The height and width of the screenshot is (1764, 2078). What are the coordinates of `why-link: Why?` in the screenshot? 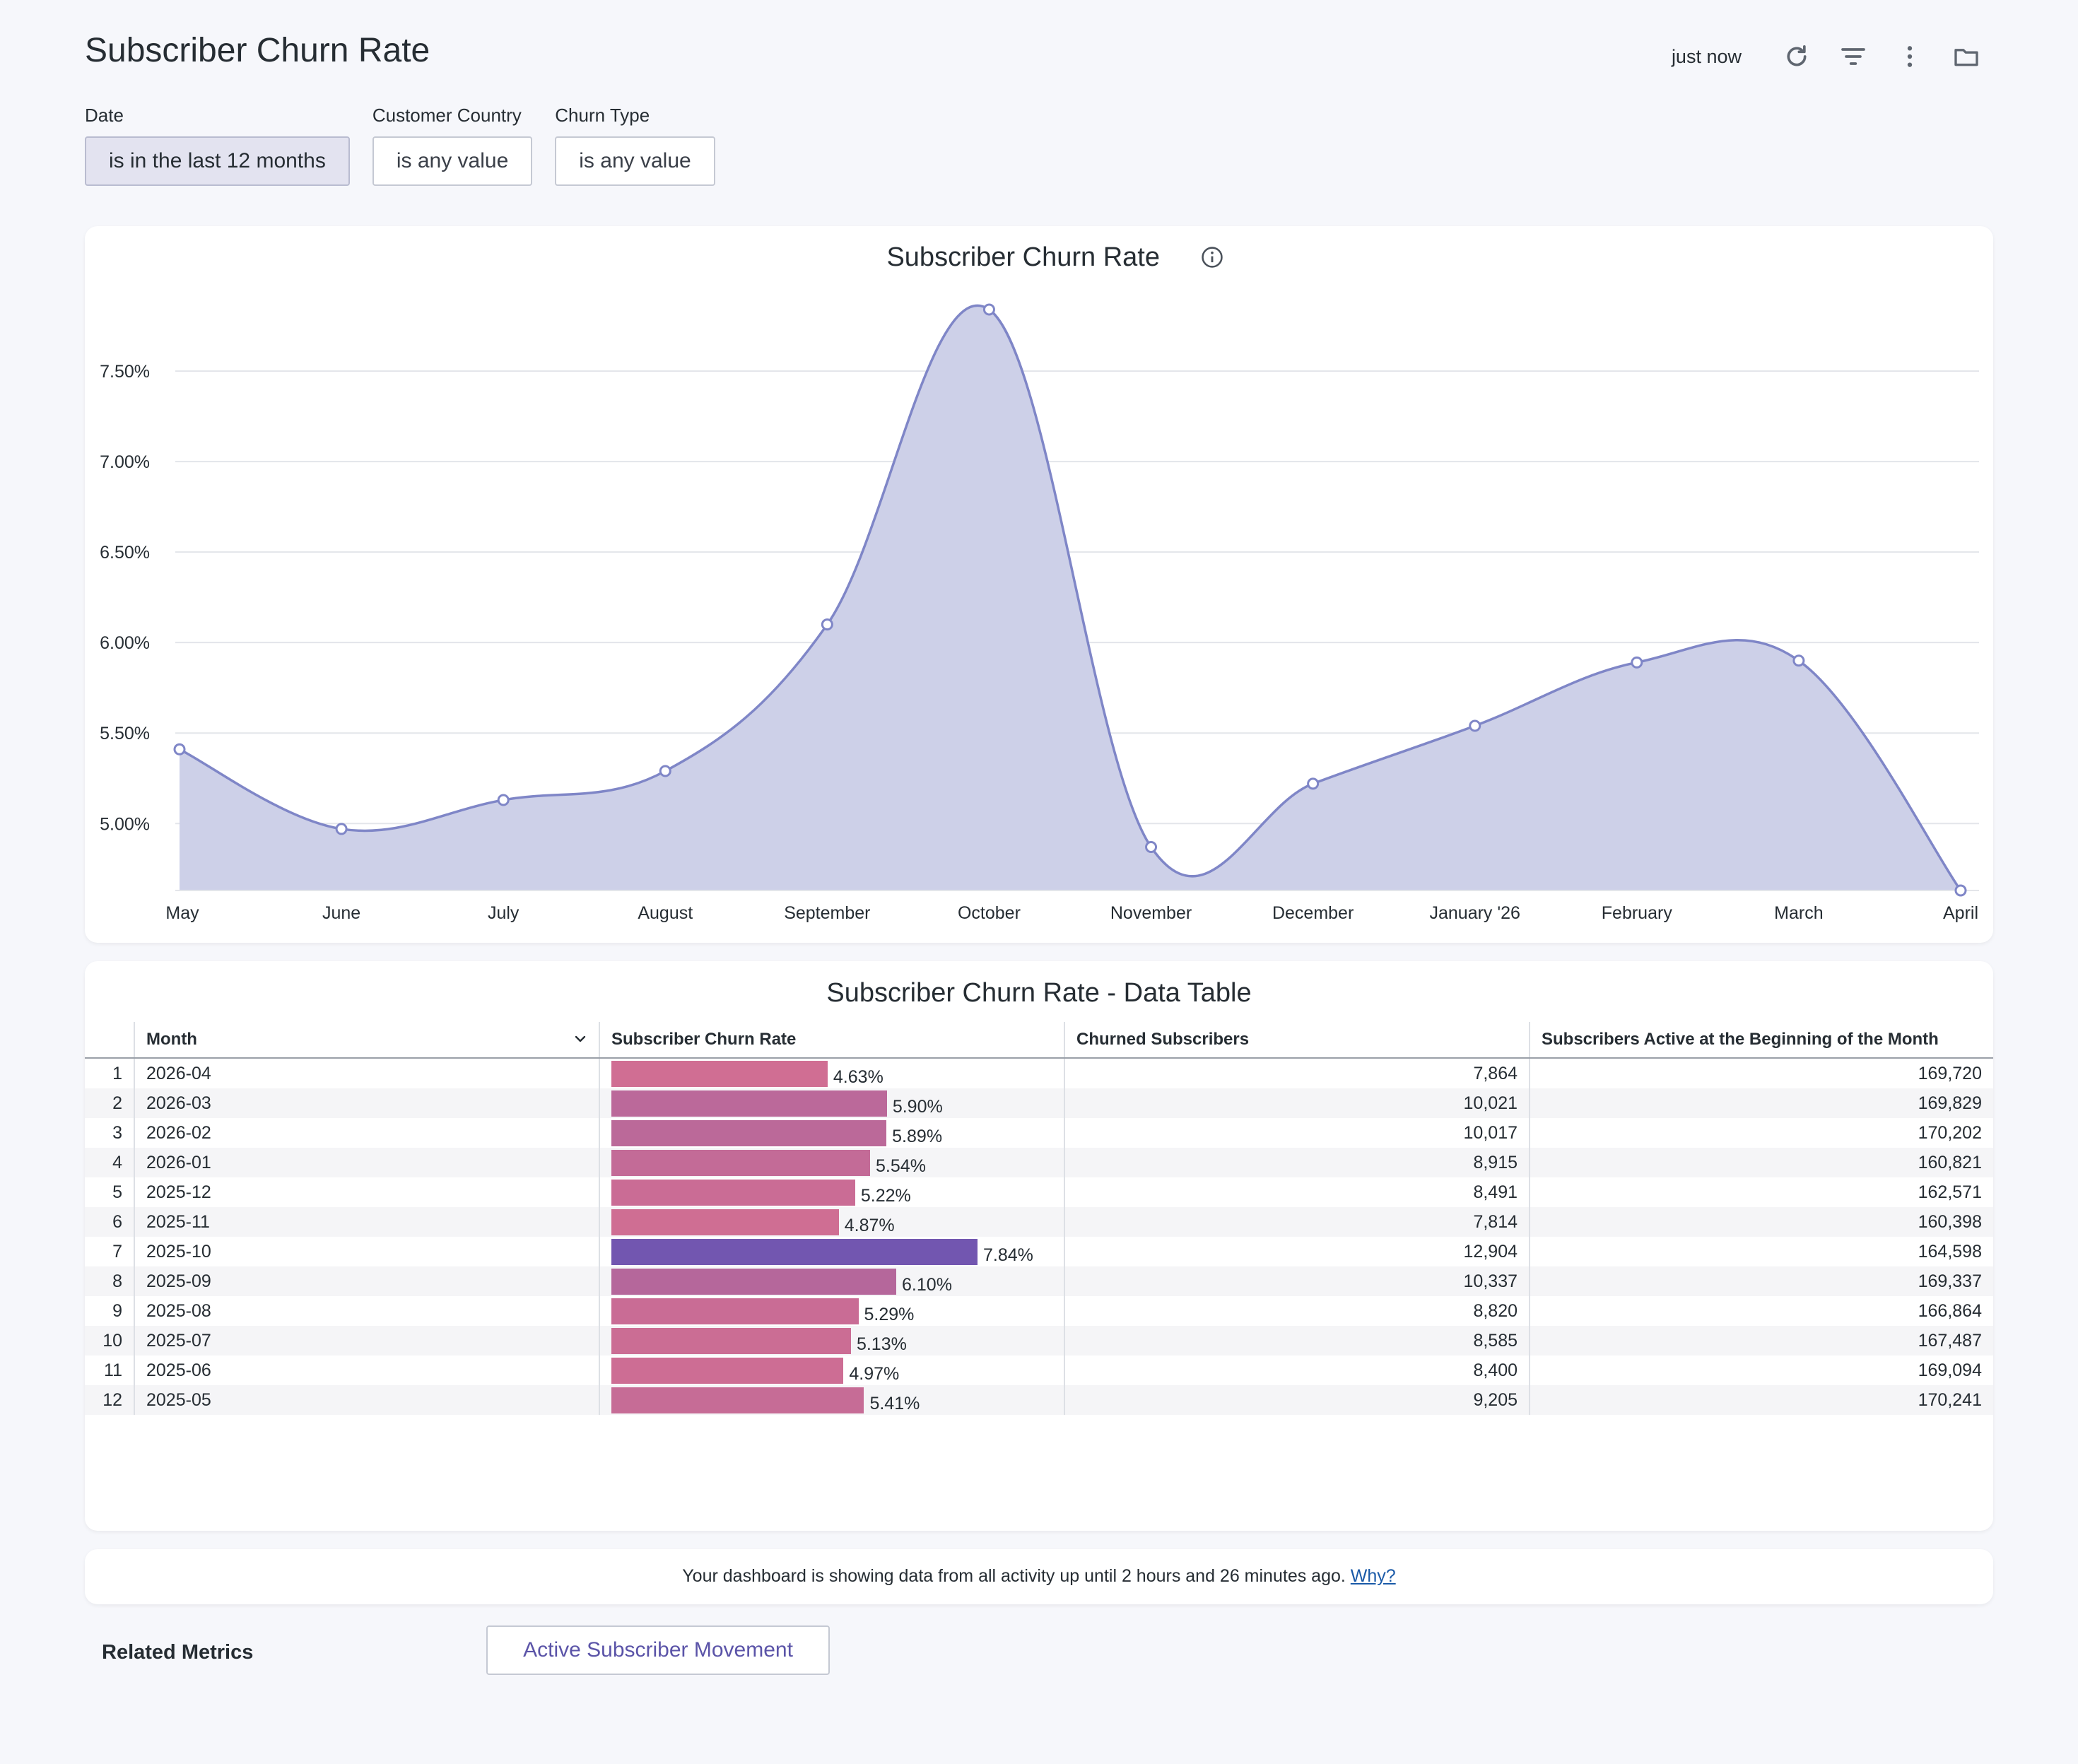 It's located at (1373, 1576).